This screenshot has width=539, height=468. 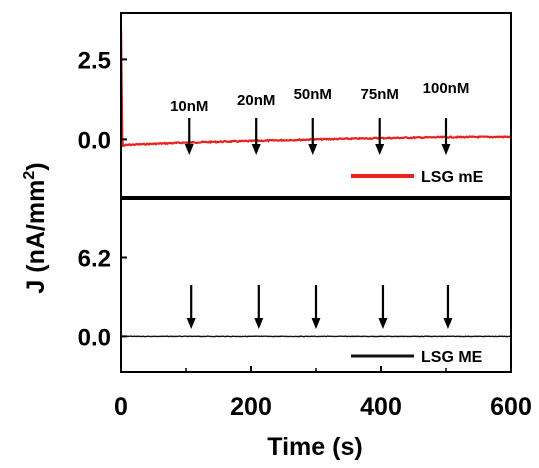 I want to click on y-axis-title: J (nA/mm2), so click(x=35, y=227).